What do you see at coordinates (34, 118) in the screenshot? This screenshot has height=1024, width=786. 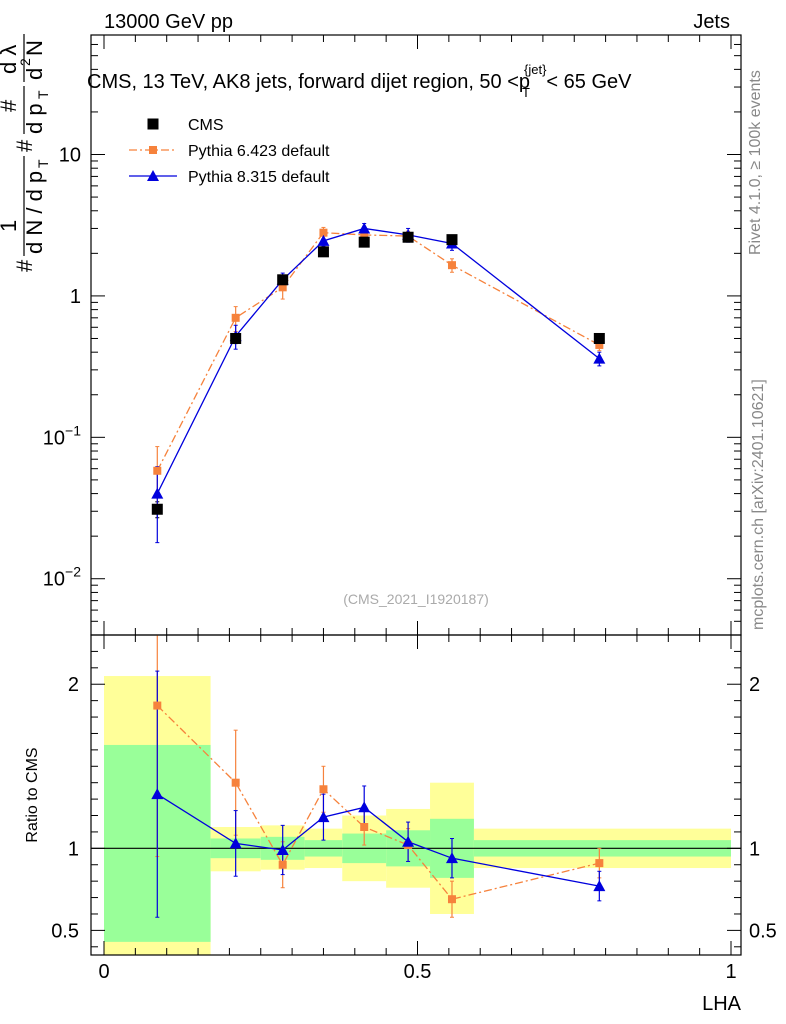 I see `svg-text: d p` at bounding box center [34, 118].